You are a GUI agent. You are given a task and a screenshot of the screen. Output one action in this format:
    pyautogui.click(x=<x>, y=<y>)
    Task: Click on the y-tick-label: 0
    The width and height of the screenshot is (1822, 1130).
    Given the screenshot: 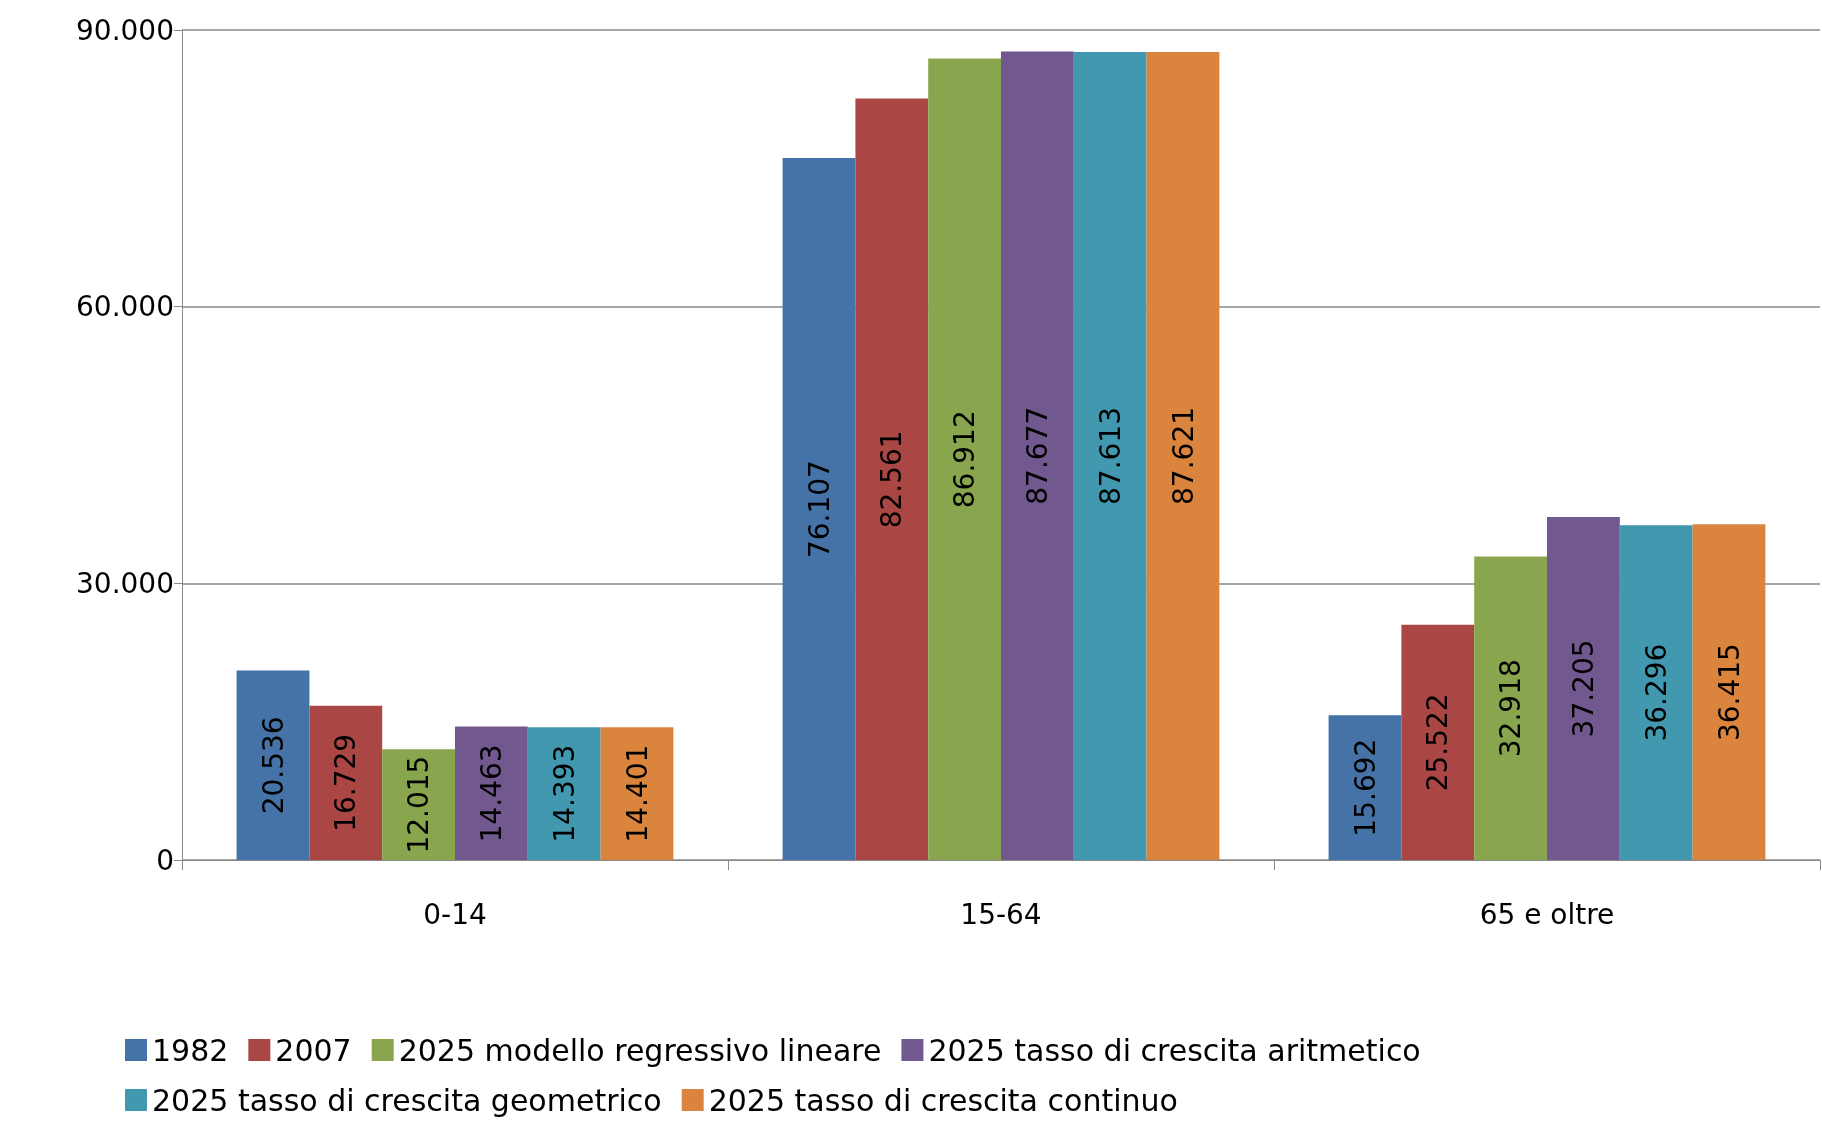 What is the action you would take?
    pyautogui.click(x=165, y=860)
    